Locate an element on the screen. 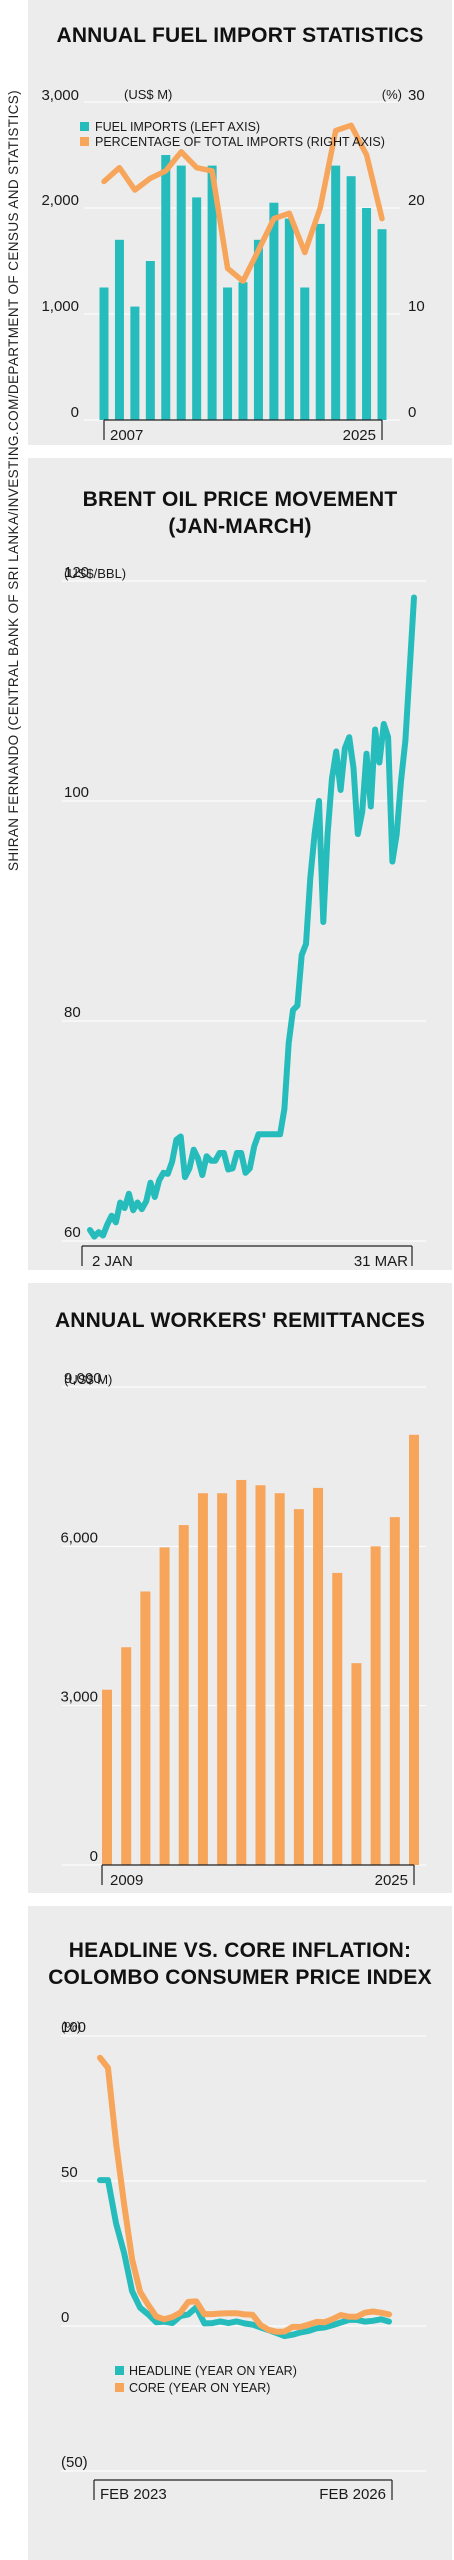  left-axis-tick-label: 1,000 is located at coordinates (60, 306).